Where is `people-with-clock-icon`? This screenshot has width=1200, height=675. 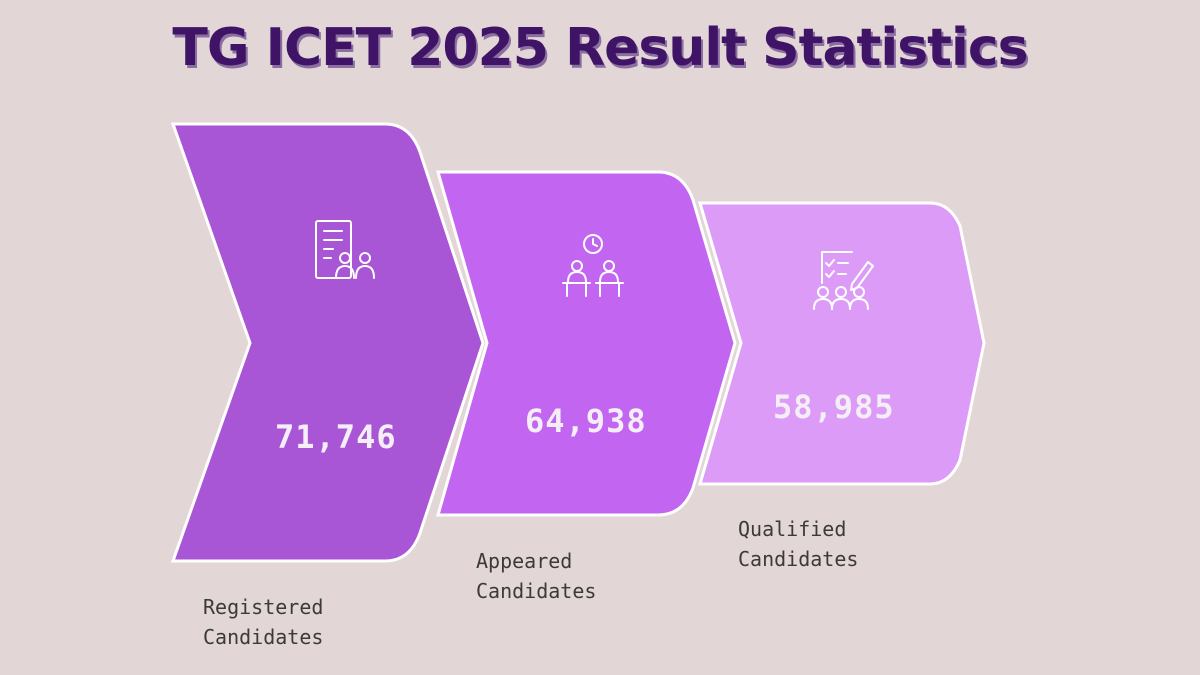
people-with-clock-icon is located at coordinates (593, 265).